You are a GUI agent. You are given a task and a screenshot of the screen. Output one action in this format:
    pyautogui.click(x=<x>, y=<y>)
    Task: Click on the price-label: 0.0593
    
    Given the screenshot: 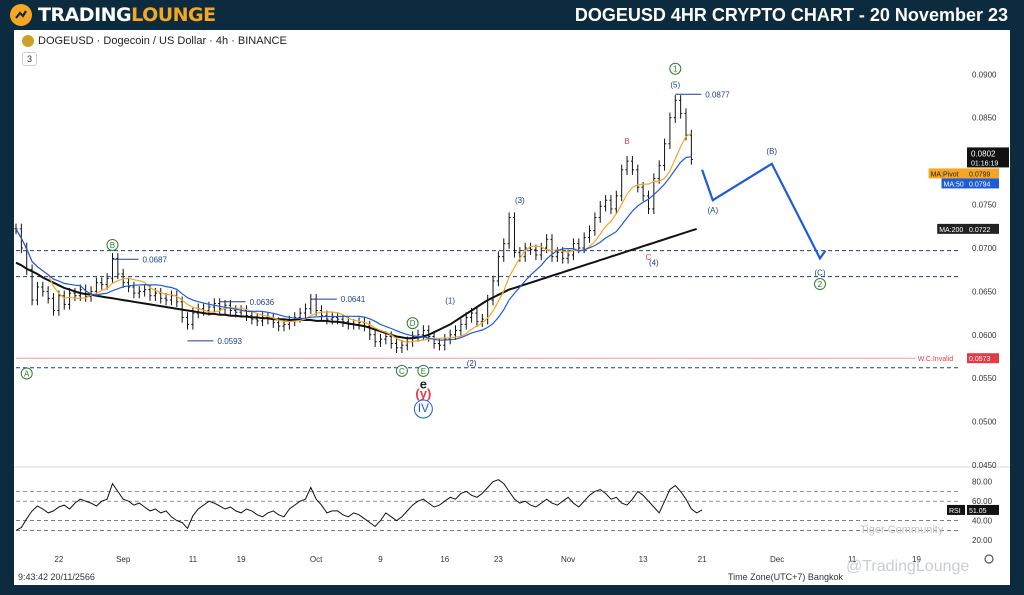 What is the action you would take?
    pyautogui.click(x=230, y=341)
    